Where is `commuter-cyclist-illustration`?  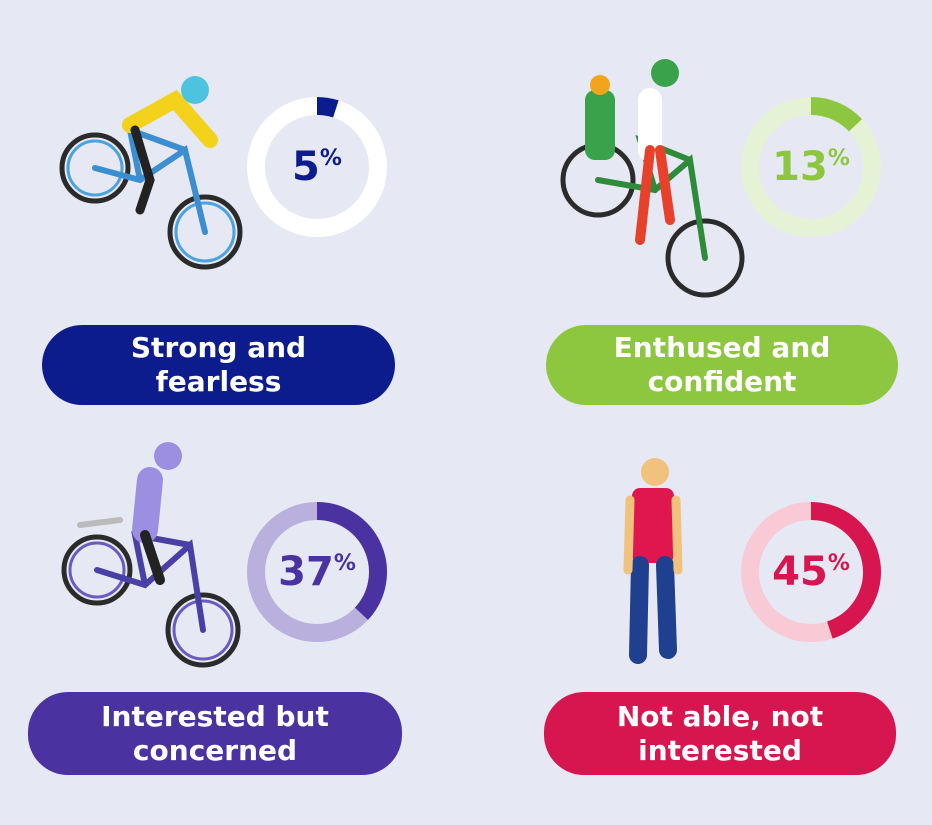
commuter-cyclist-illustration is located at coordinates (151, 555).